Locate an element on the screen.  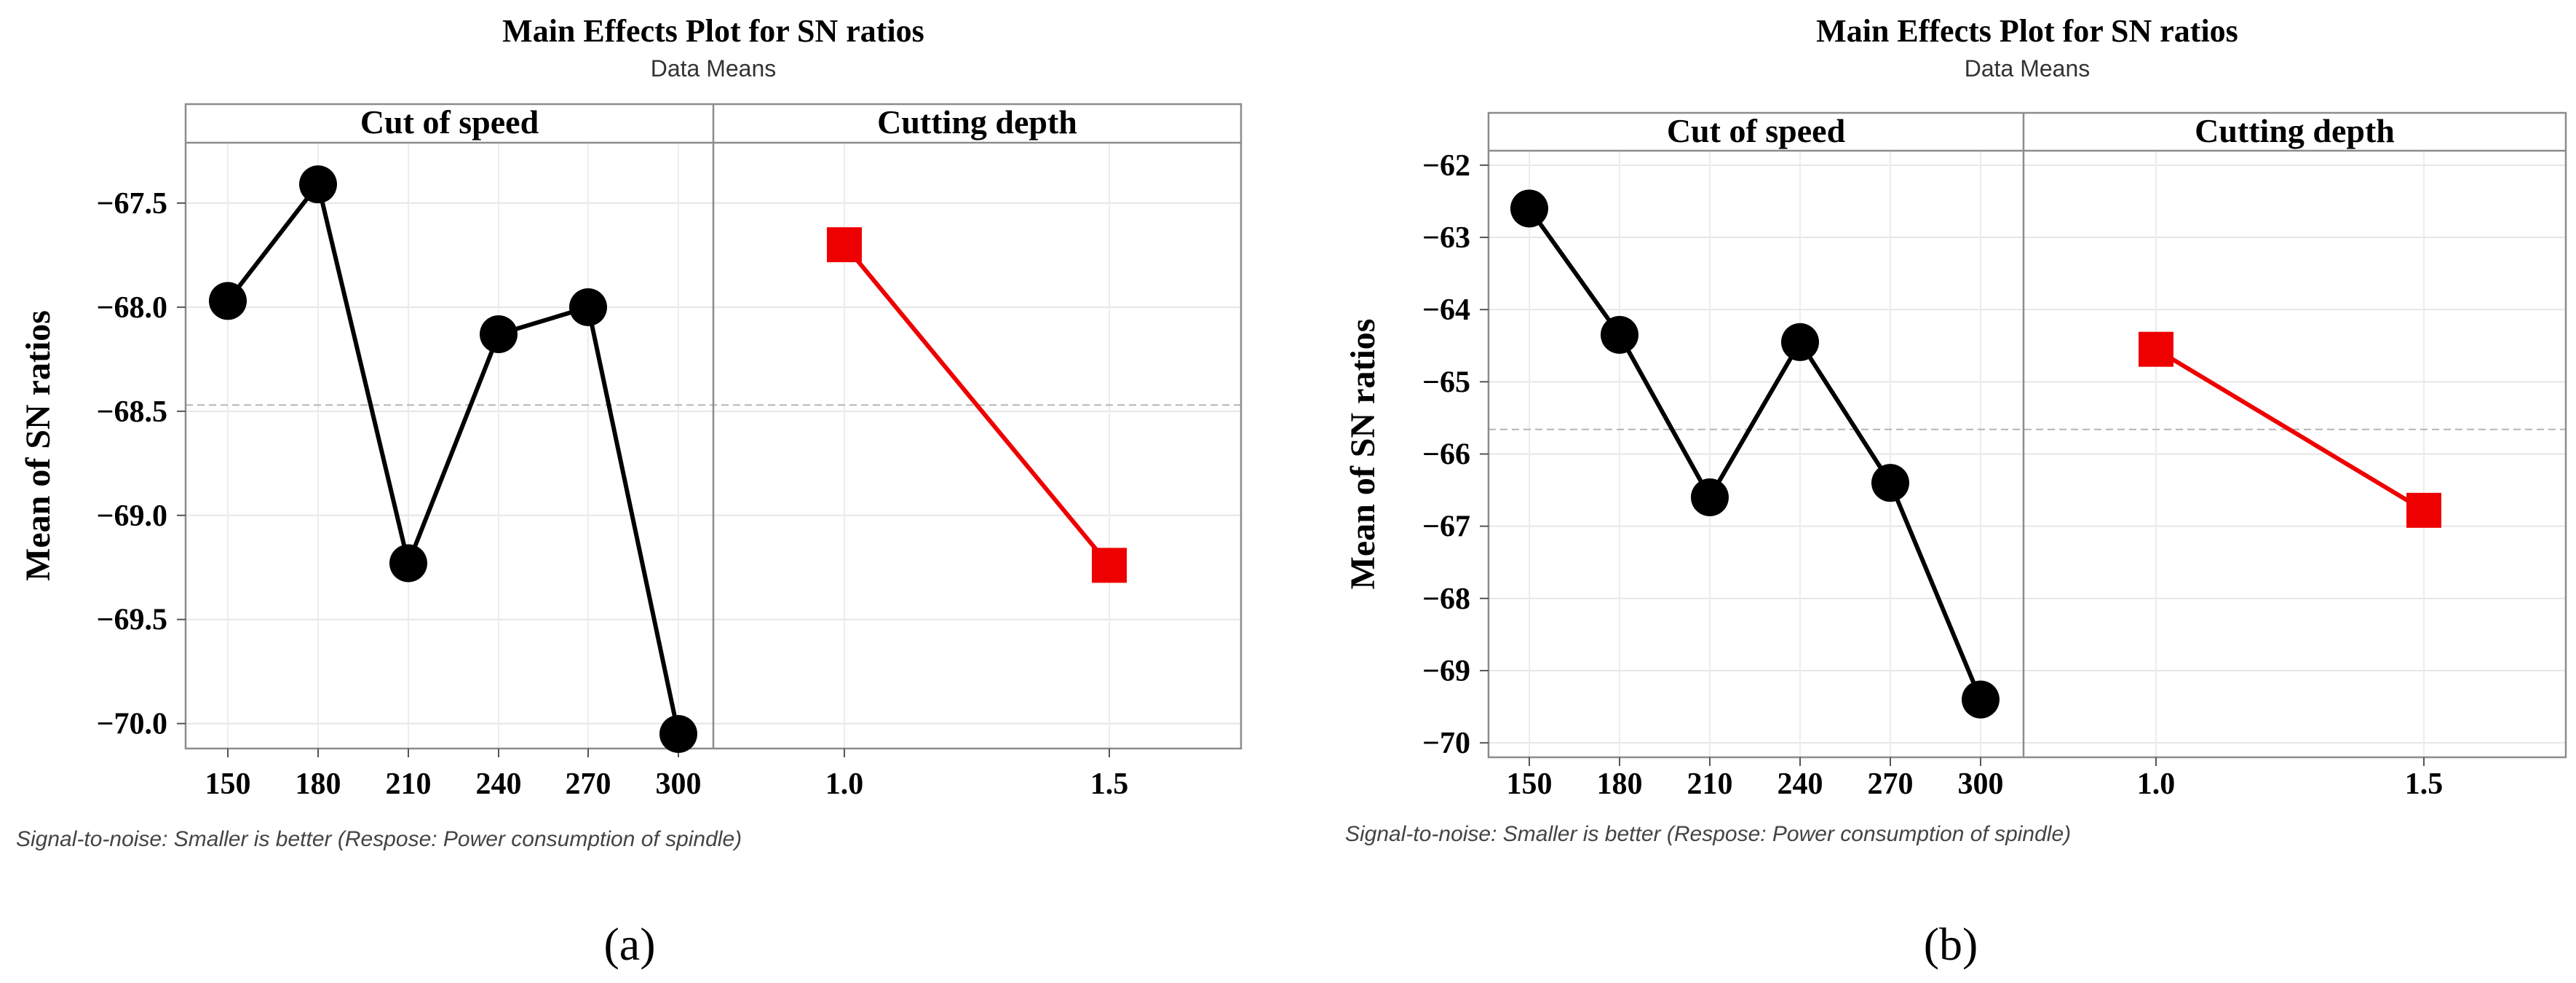
y-tick-label: −68.5 is located at coordinates (132, 412).